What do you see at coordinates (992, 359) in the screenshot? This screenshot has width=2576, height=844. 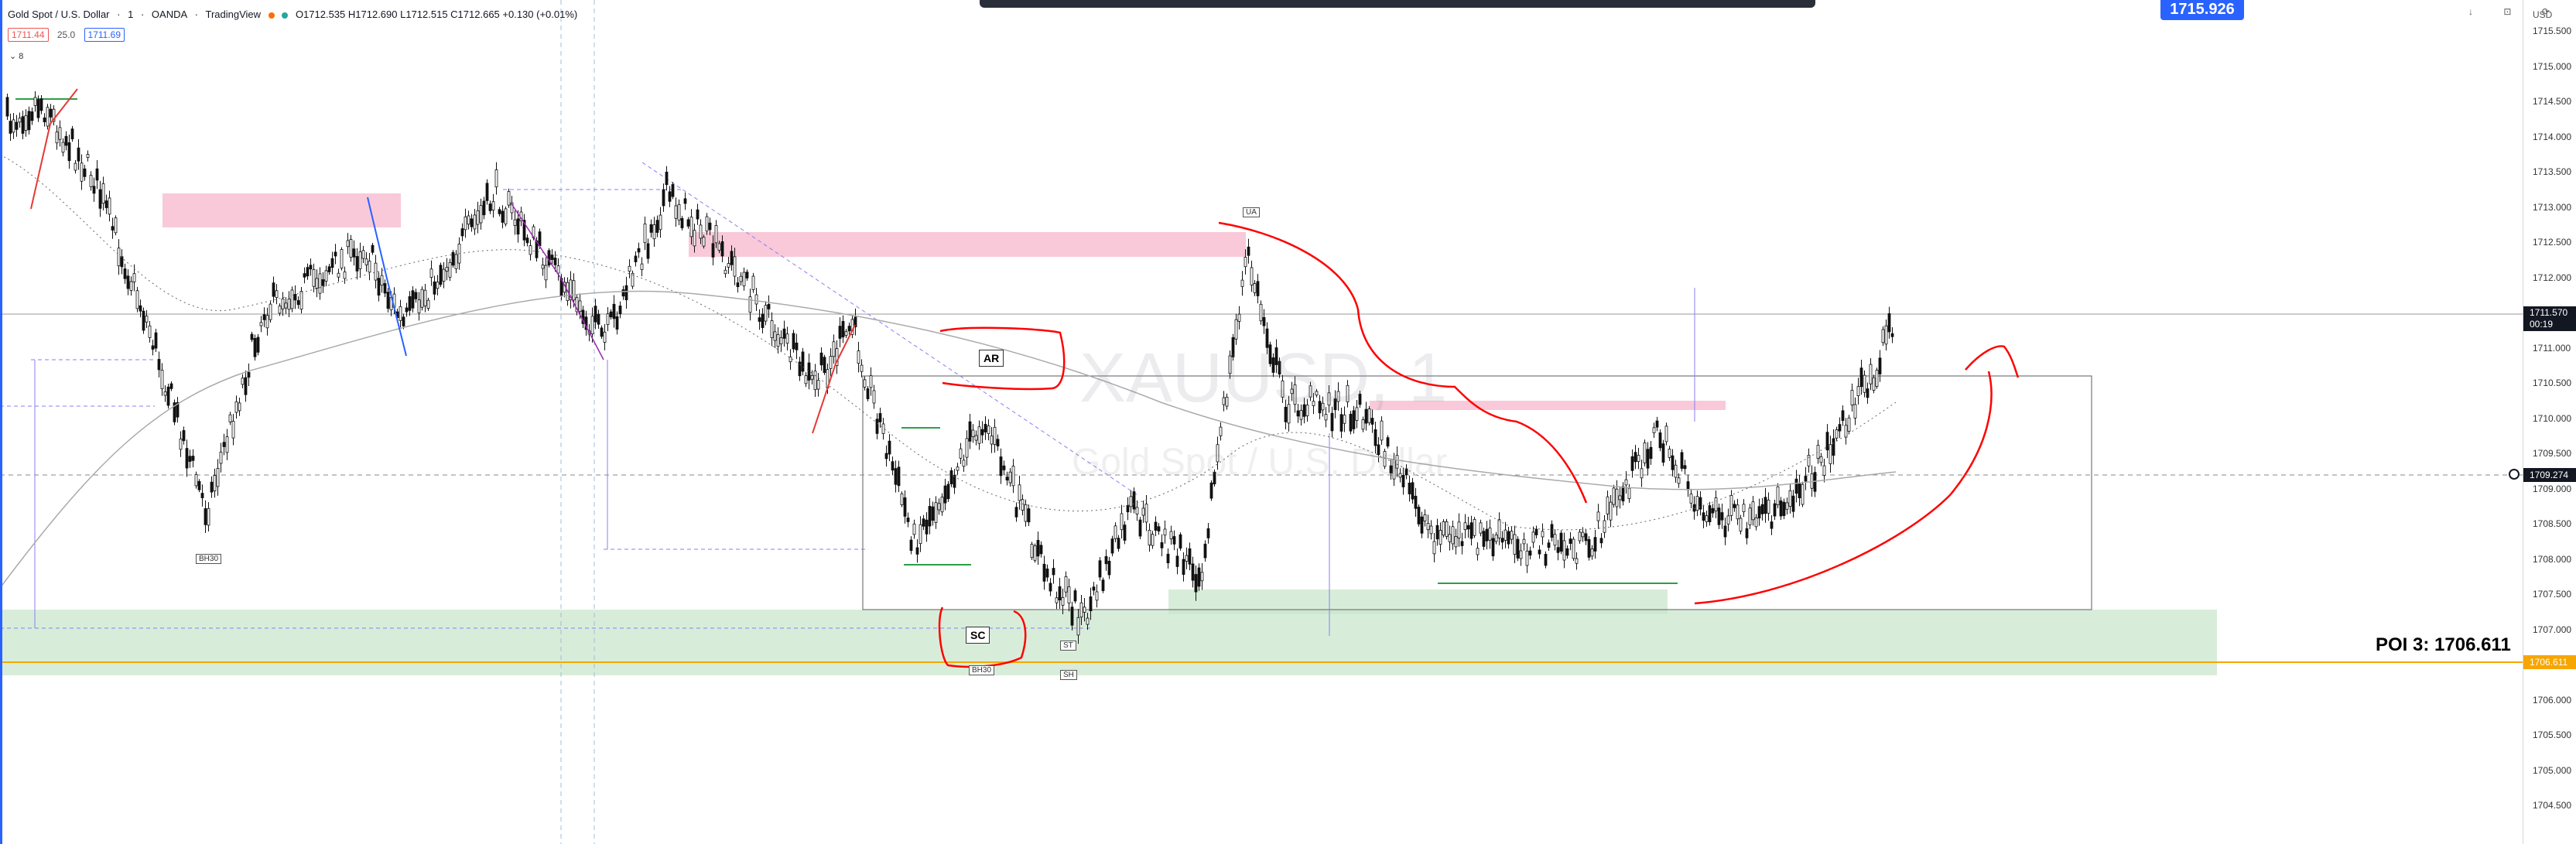 I see `ar-label: AR` at bounding box center [992, 359].